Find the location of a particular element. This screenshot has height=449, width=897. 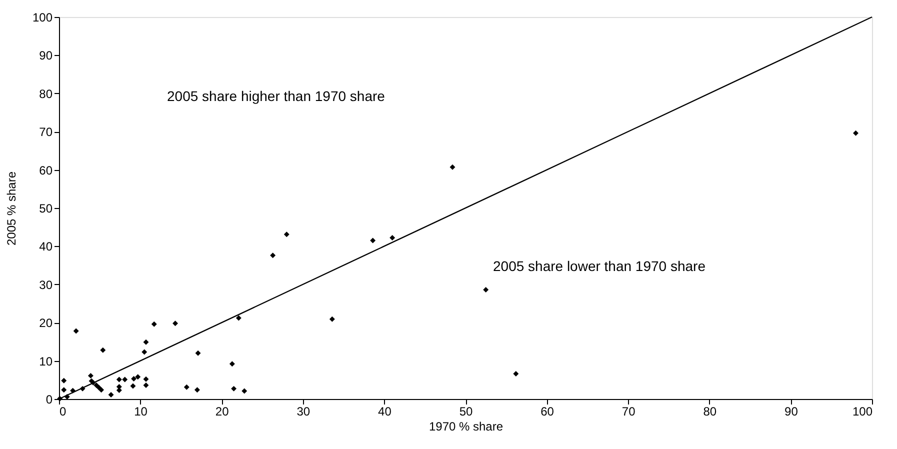

y-tick-label: 10 is located at coordinates (46, 361).